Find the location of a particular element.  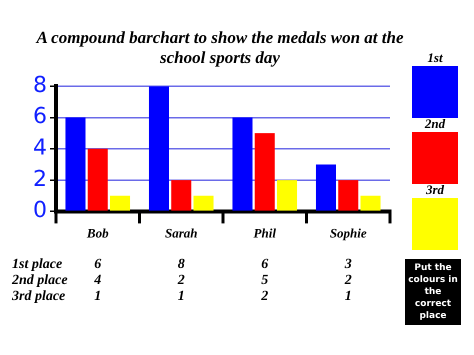

y-tick-label: 0 is located at coordinates (39, 211).